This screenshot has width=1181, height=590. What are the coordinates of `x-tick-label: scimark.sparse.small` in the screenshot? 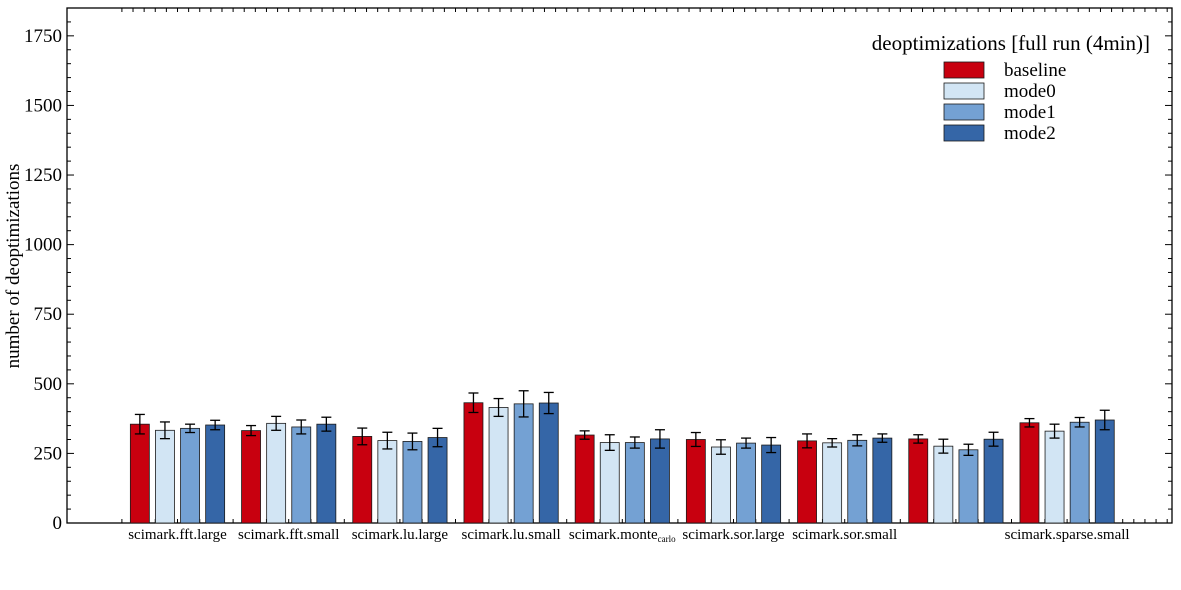 It's located at (1067, 535).